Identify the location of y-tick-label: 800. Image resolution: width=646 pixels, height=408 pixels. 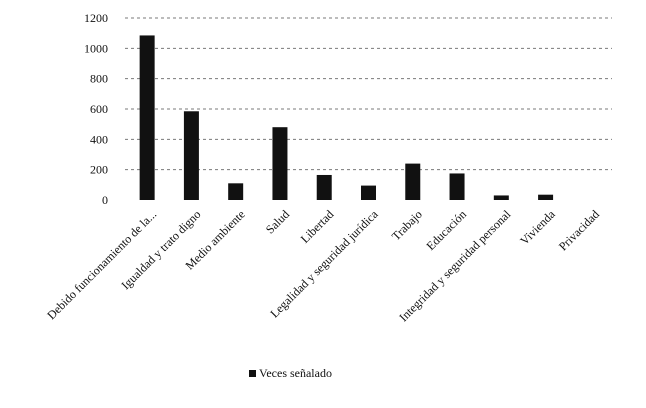
(99, 79).